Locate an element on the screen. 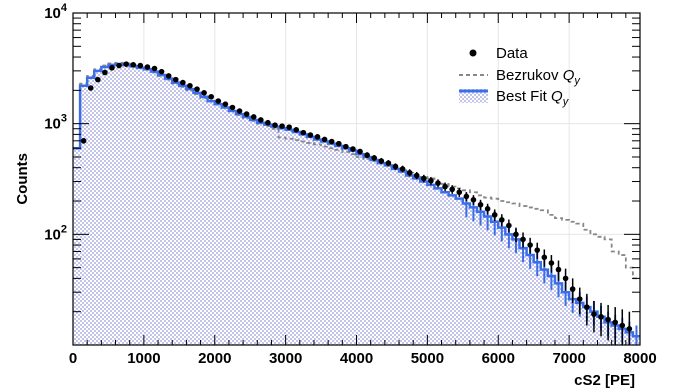  x-axis-label: cS2 [PE] is located at coordinates (604, 380).